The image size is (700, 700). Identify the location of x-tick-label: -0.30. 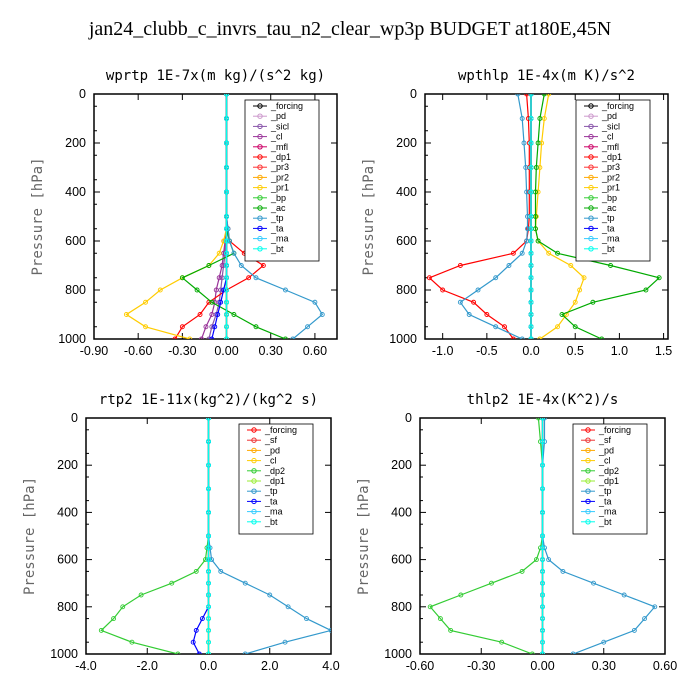
(182, 351).